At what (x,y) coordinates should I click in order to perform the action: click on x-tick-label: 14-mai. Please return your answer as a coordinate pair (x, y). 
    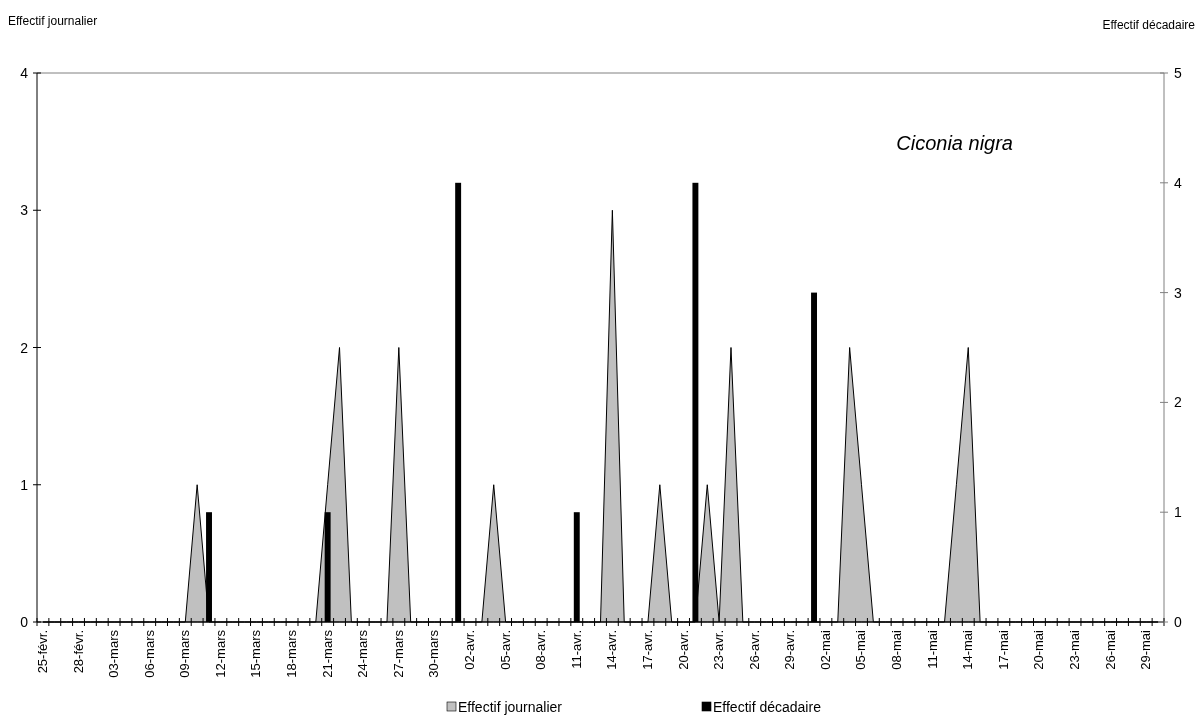
    Looking at the image, I should click on (968, 649).